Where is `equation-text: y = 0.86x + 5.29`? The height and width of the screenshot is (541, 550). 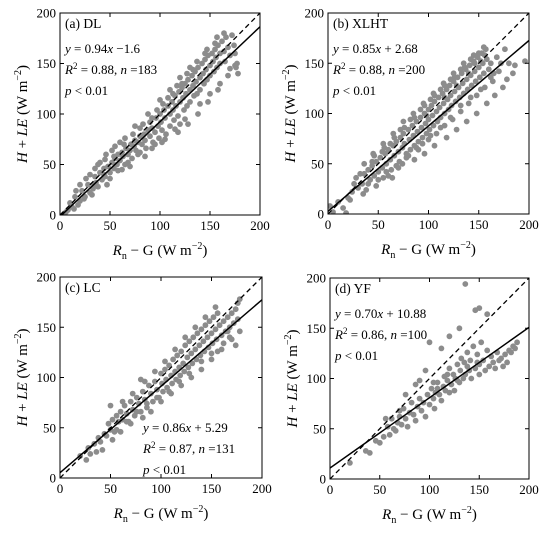
equation-text: y = 0.86x + 5.29 is located at coordinates (184, 427).